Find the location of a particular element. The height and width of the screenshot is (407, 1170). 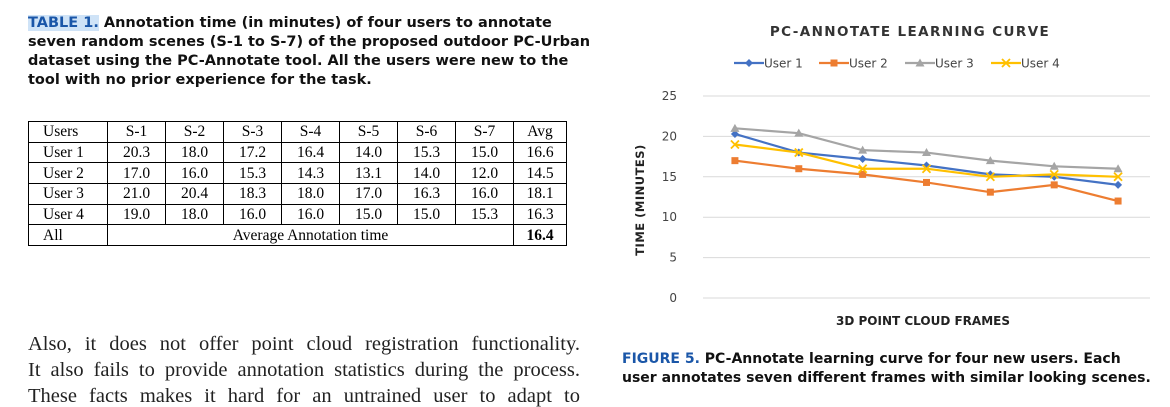

y-tick-label: 10 is located at coordinates (669, 217).